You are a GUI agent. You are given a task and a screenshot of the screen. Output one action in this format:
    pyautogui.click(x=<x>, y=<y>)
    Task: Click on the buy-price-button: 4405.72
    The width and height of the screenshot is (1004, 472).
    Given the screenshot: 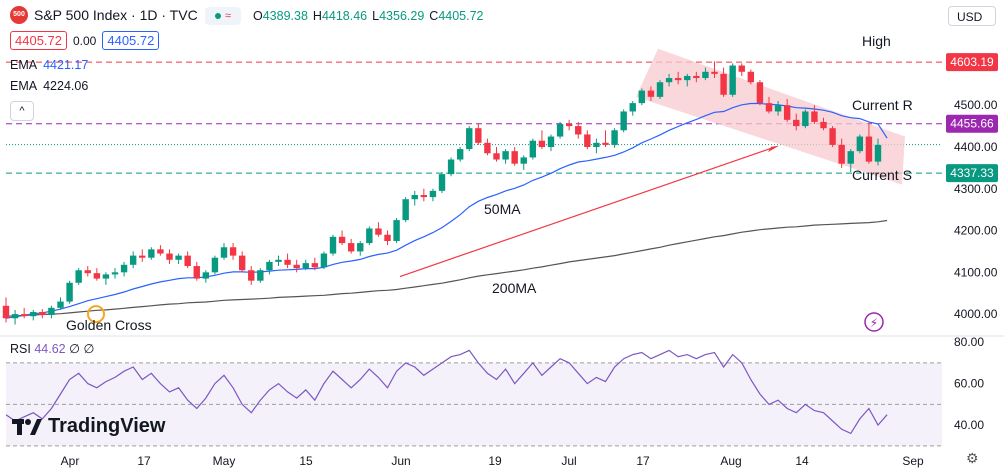 What is the action you would take?
    pyautogui.click(x=131, y=40)
    